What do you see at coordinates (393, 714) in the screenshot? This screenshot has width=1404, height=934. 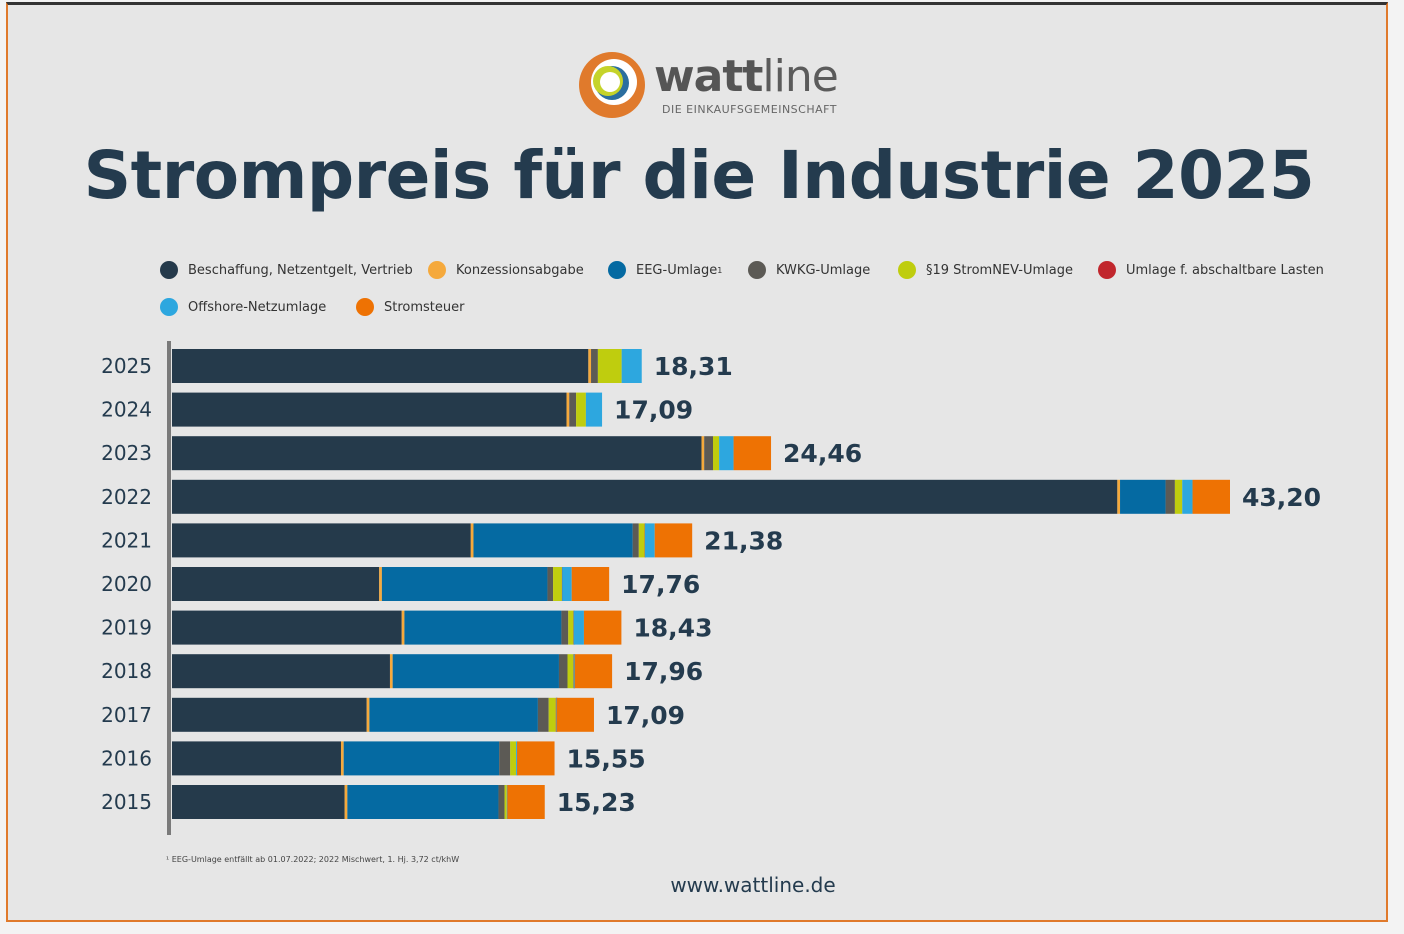 I see `bar-row-2017: 2017 17,09` at bounding box center [393, 714].